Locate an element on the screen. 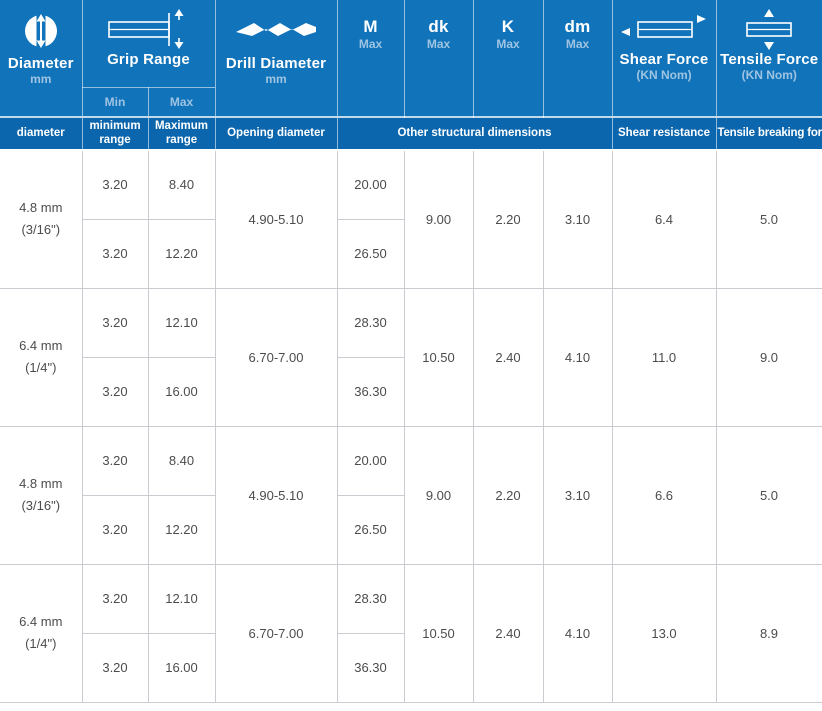 The width and height of the screenshot is (822, 711). col-header-shear-force: Shear Force (KN Nom) is located at coordinates (664, 58).